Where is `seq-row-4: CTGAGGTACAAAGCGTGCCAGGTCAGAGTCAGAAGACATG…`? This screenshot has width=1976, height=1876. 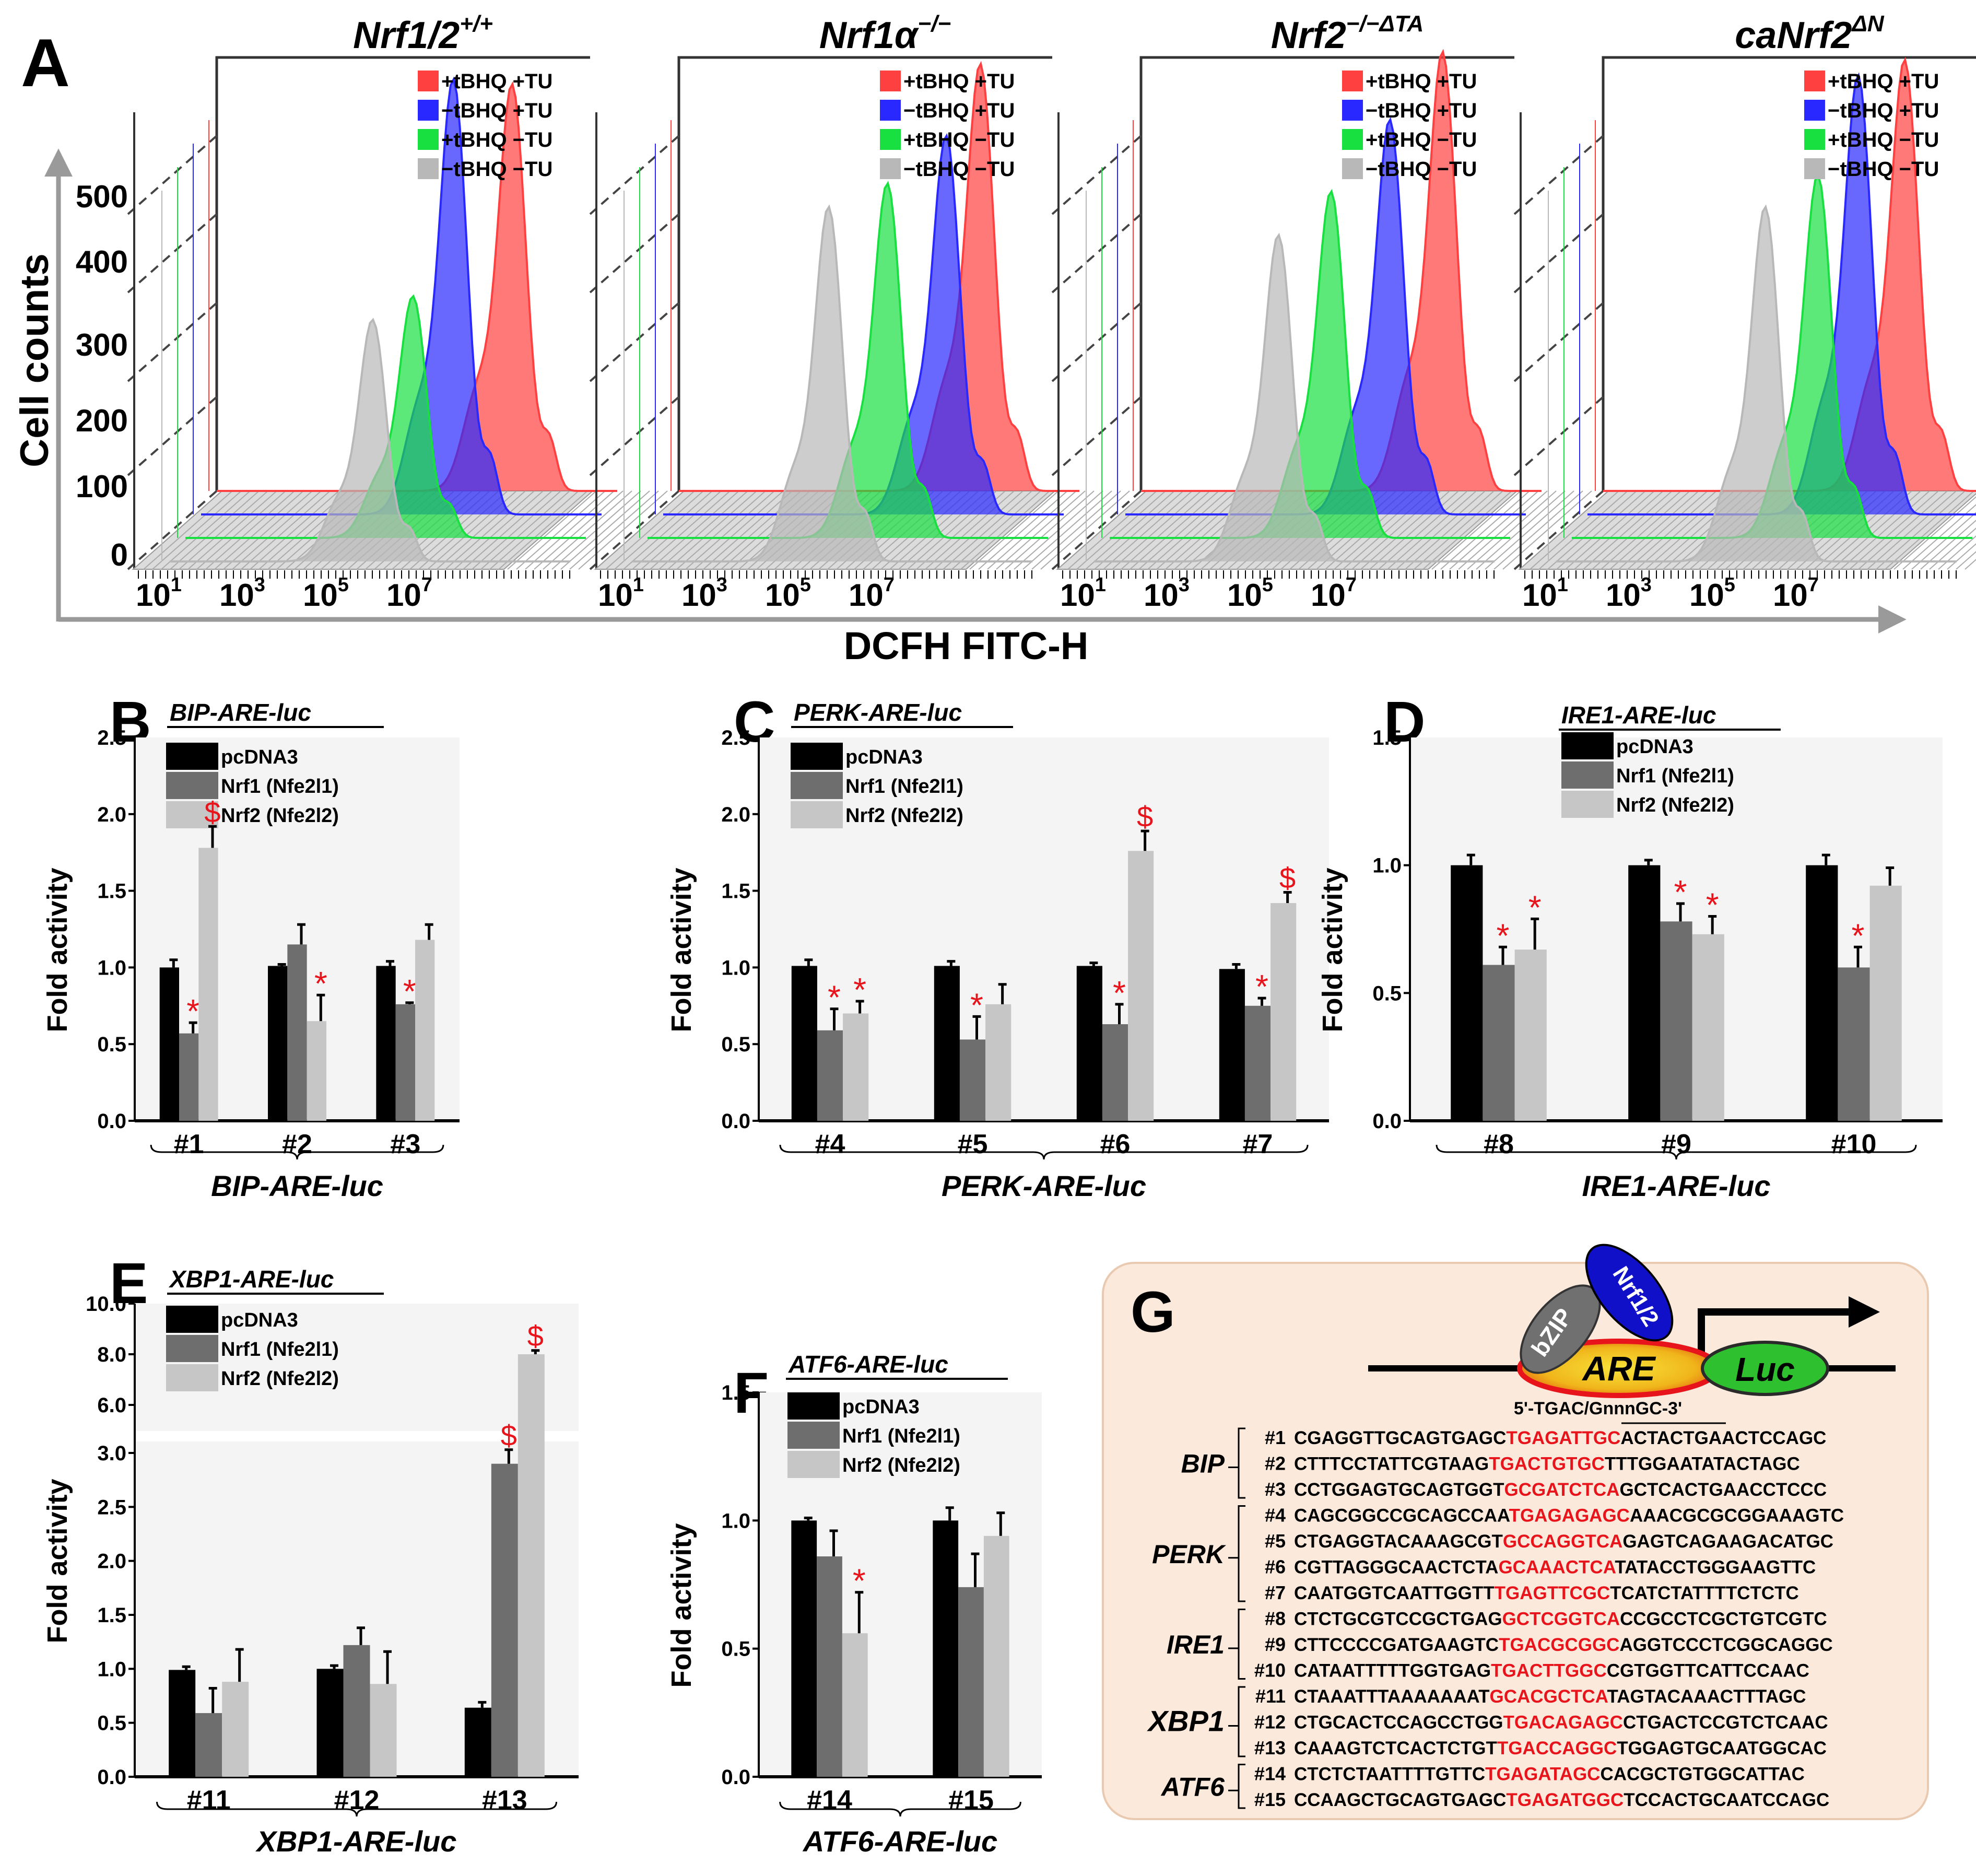
seq-row-4: CTGAGGTACAAAGCGTGCCAGGTCAGAGTCAGAAGACATG… is located at coordinates (1563, 1542).